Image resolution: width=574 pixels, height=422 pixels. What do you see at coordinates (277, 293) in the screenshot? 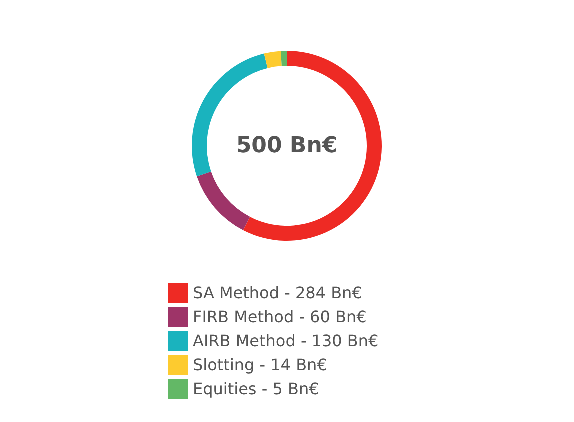
I see `legend-label: SA Method - 284 Bn€` at bounding box center [277, 293].